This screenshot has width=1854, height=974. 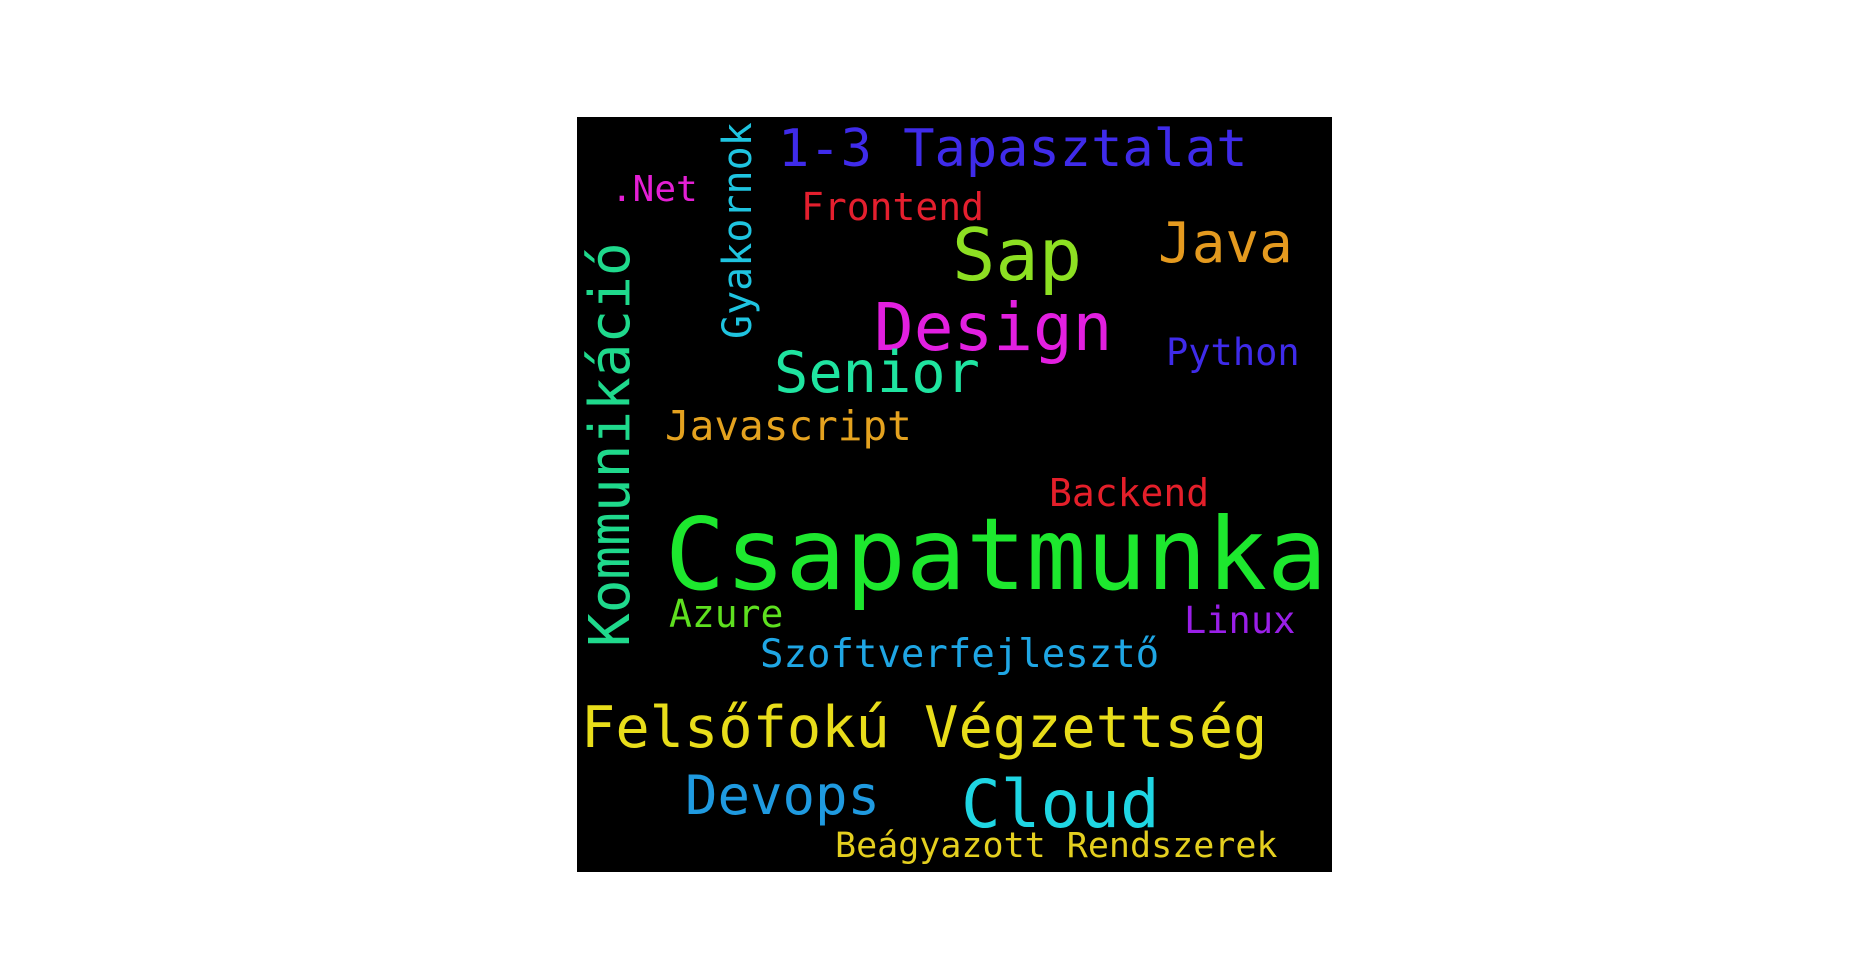 I want to click on word-devops: Devops, so click(x=783, y=795).